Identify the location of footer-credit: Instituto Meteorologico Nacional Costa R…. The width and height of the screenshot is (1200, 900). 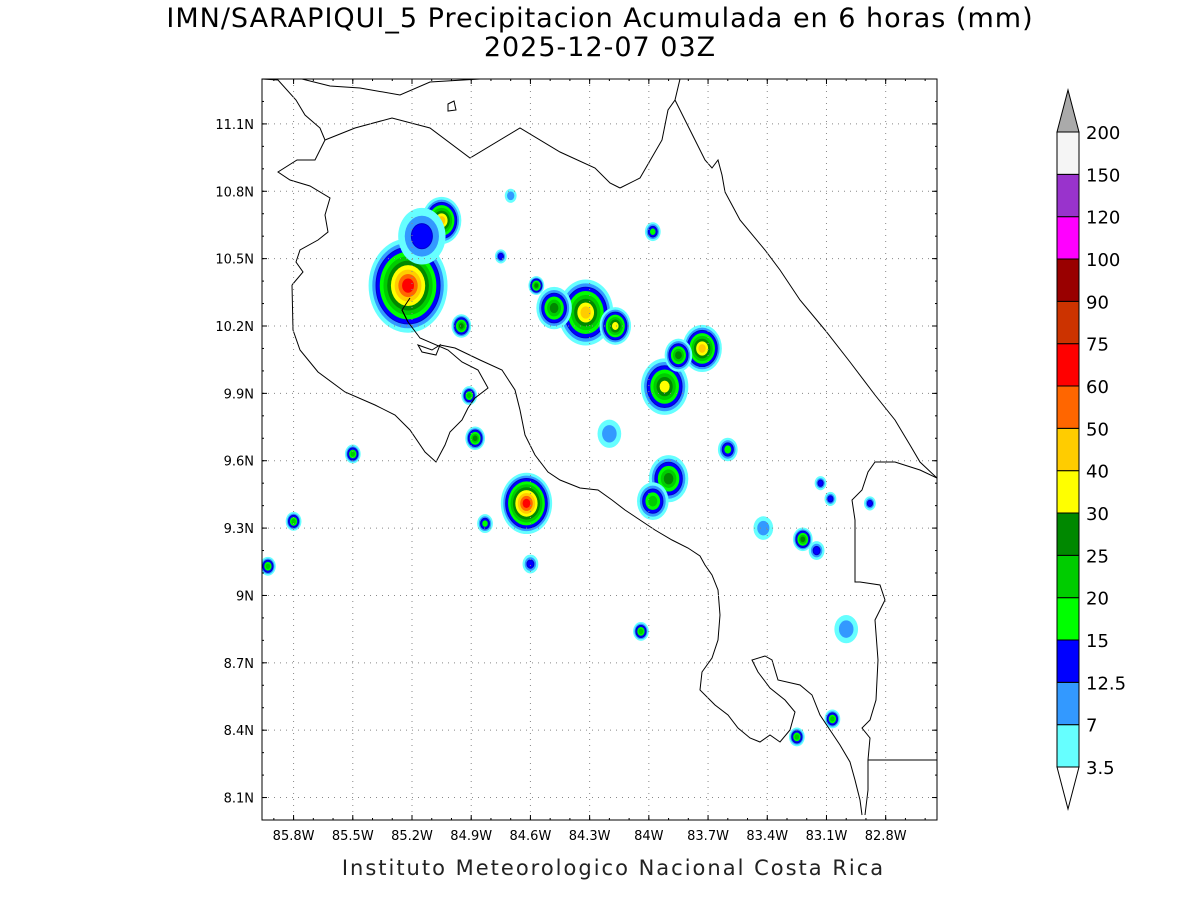
(613, 868).